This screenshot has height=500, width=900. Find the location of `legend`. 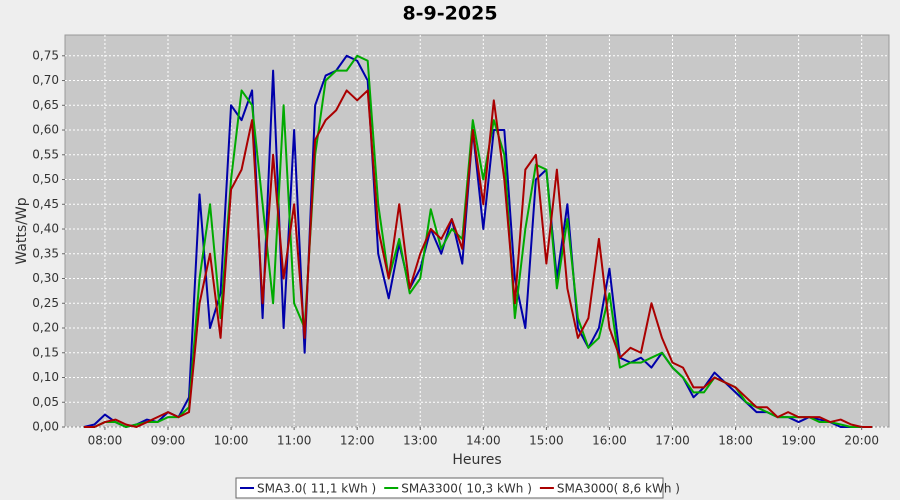

legend is located at coordinates (449, 488).